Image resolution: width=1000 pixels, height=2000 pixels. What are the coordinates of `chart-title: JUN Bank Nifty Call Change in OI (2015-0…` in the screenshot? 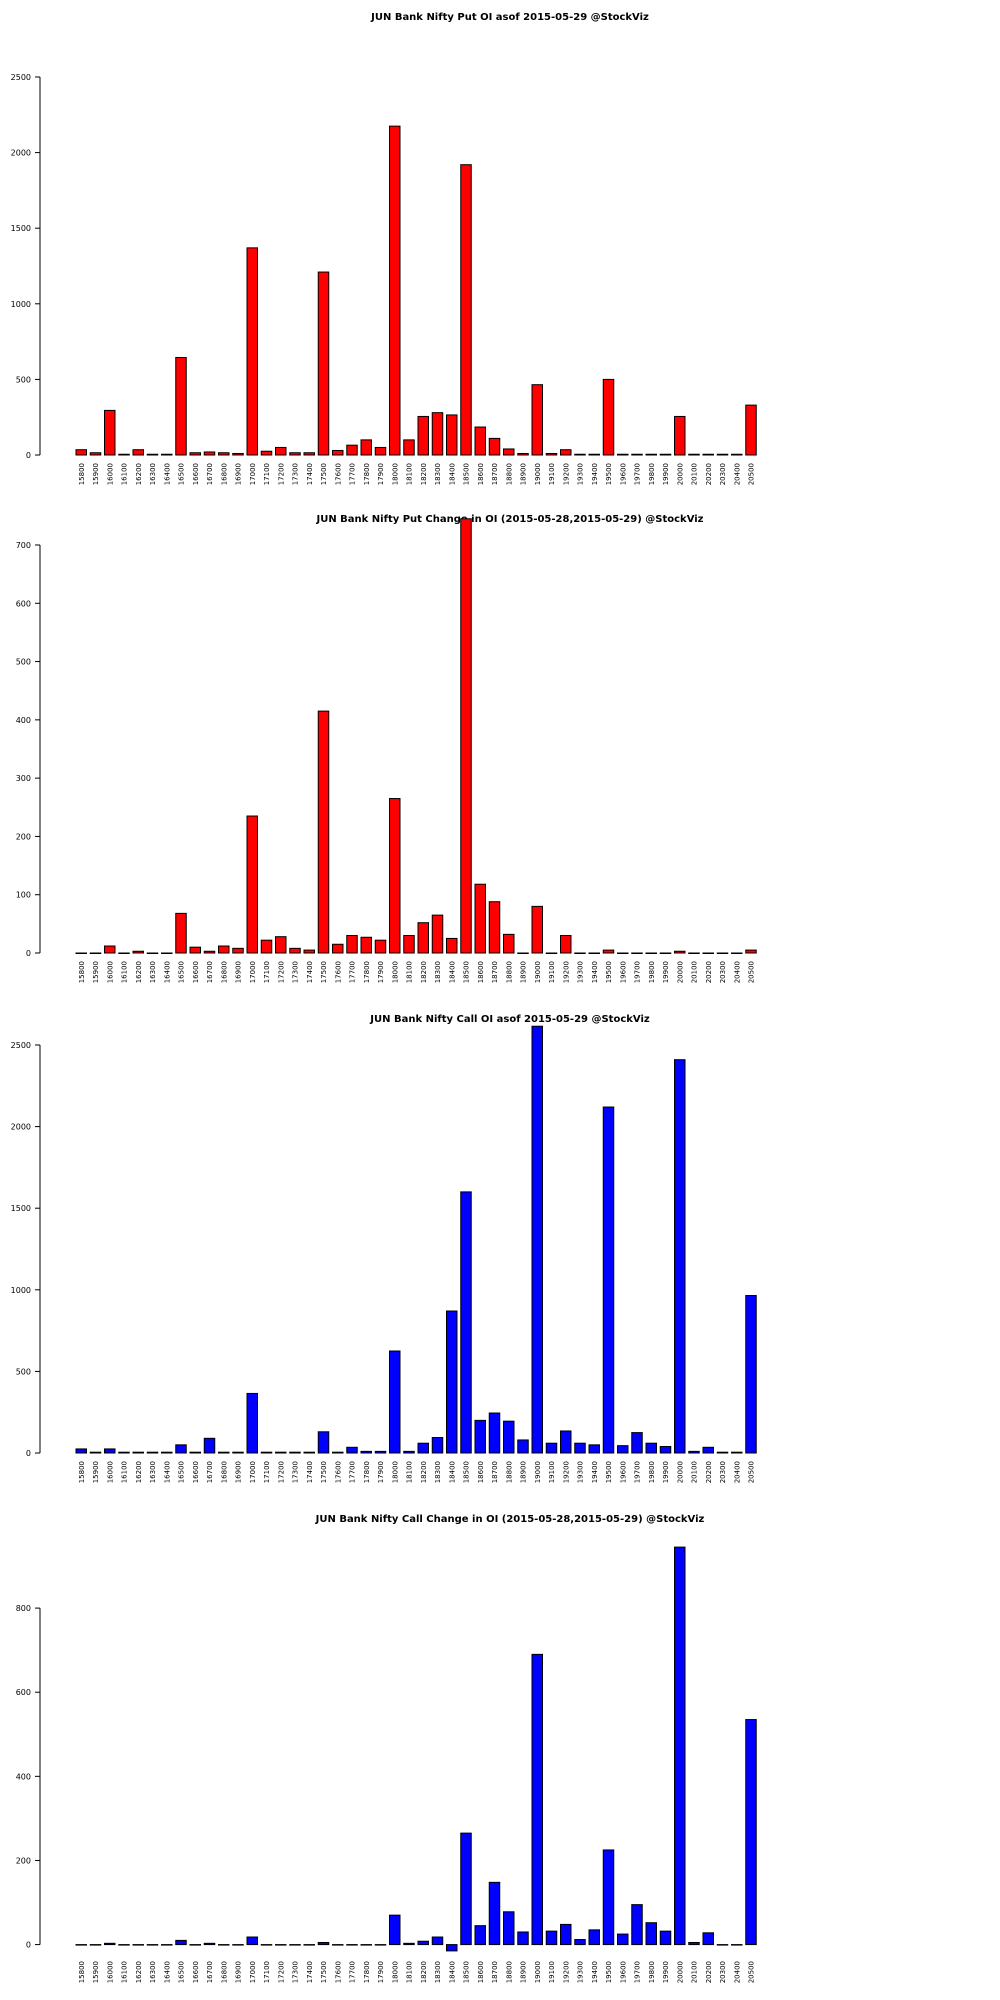 It's located at (510, 1519).